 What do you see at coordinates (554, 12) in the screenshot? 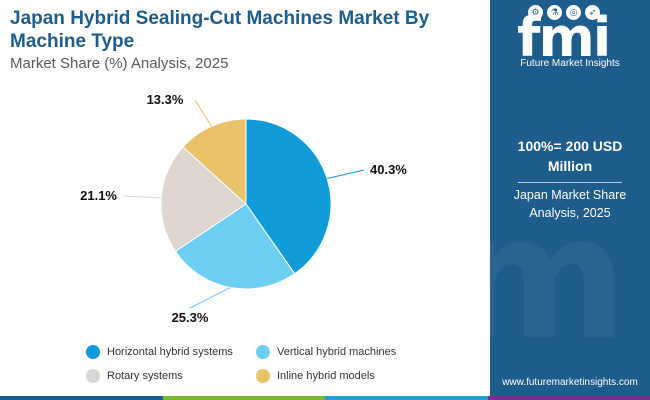
I see `flask-icon: ⚗` at bounding box center [554, 12].